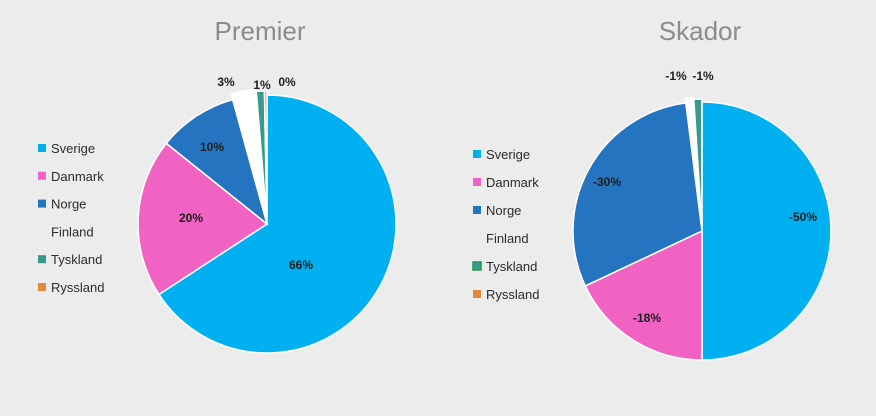 The width and height of the screenshot is (876, 416). I want to click on data-label: -50%, so click(803, 217).